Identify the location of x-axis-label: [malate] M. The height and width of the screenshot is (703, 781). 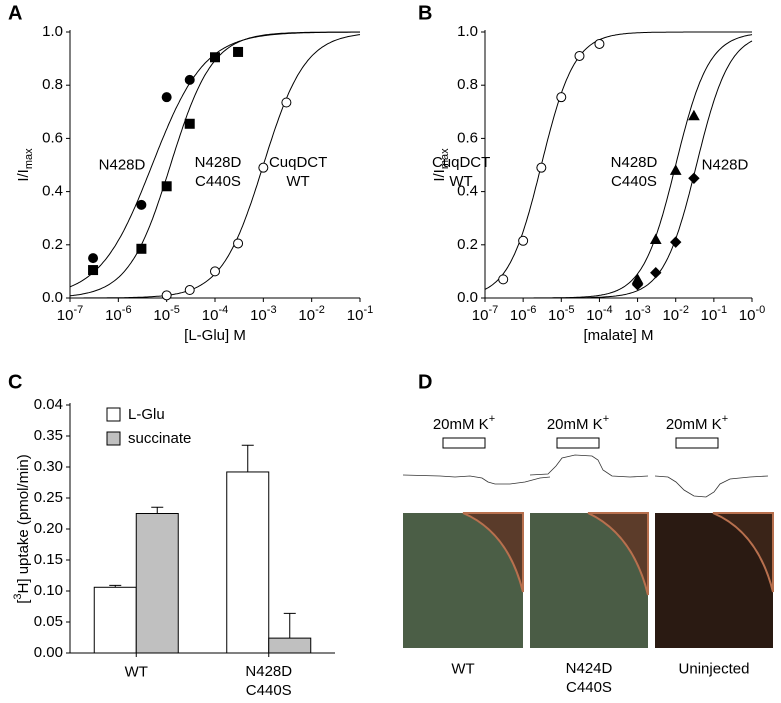
(618, 335).